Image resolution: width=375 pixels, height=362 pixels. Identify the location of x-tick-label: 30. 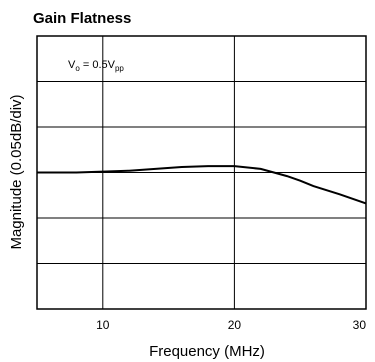
(360, 325).